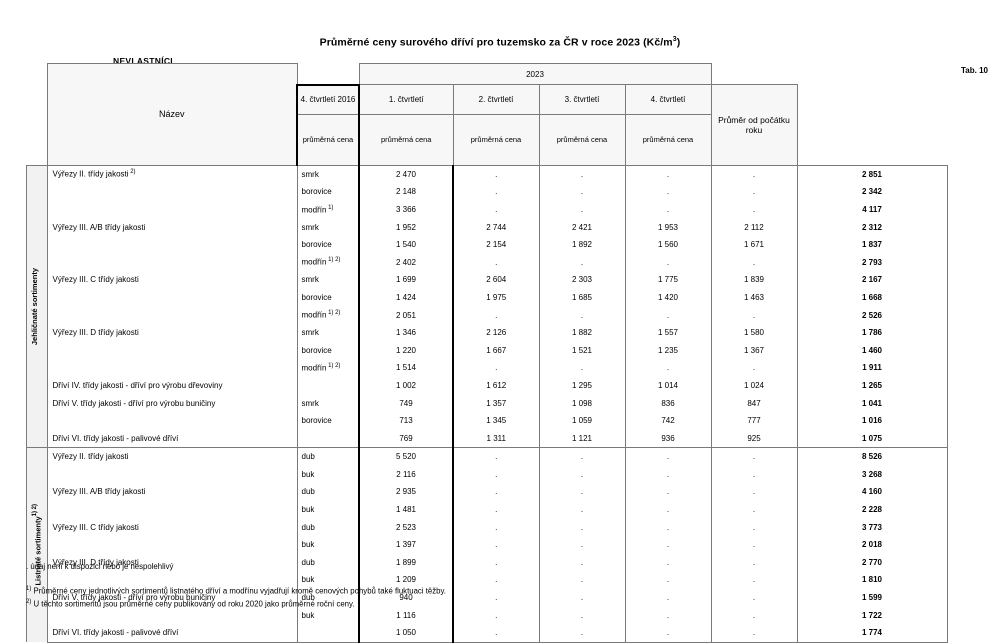 This screenshot has height=643, width=1000. What do you see at coordinates (496, 332) in the screenshot?
I see `cell-value-q1: 2 126` at bounding box center [496, 332].